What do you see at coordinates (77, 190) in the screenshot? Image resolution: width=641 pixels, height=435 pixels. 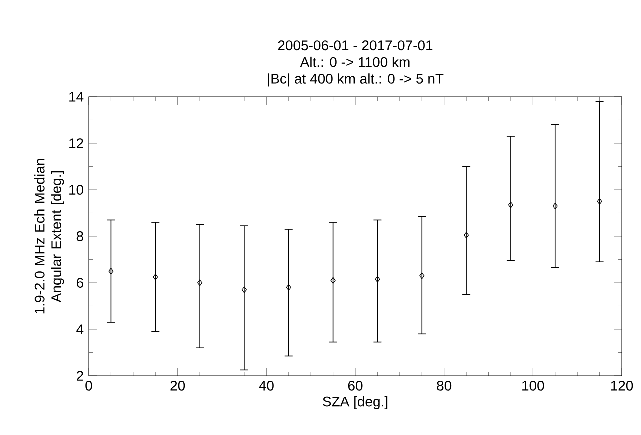 I see `y-tick-label: 10` at bounding box center [77, 190].